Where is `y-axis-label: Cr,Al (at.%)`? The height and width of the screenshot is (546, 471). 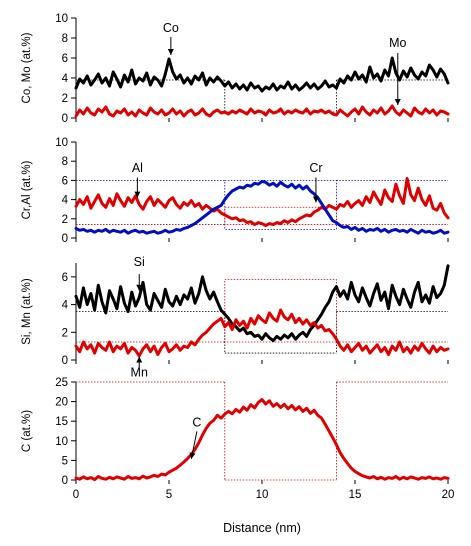
y-axis-label: Cr,Al (at.%) is located at coordinates (27, 189).